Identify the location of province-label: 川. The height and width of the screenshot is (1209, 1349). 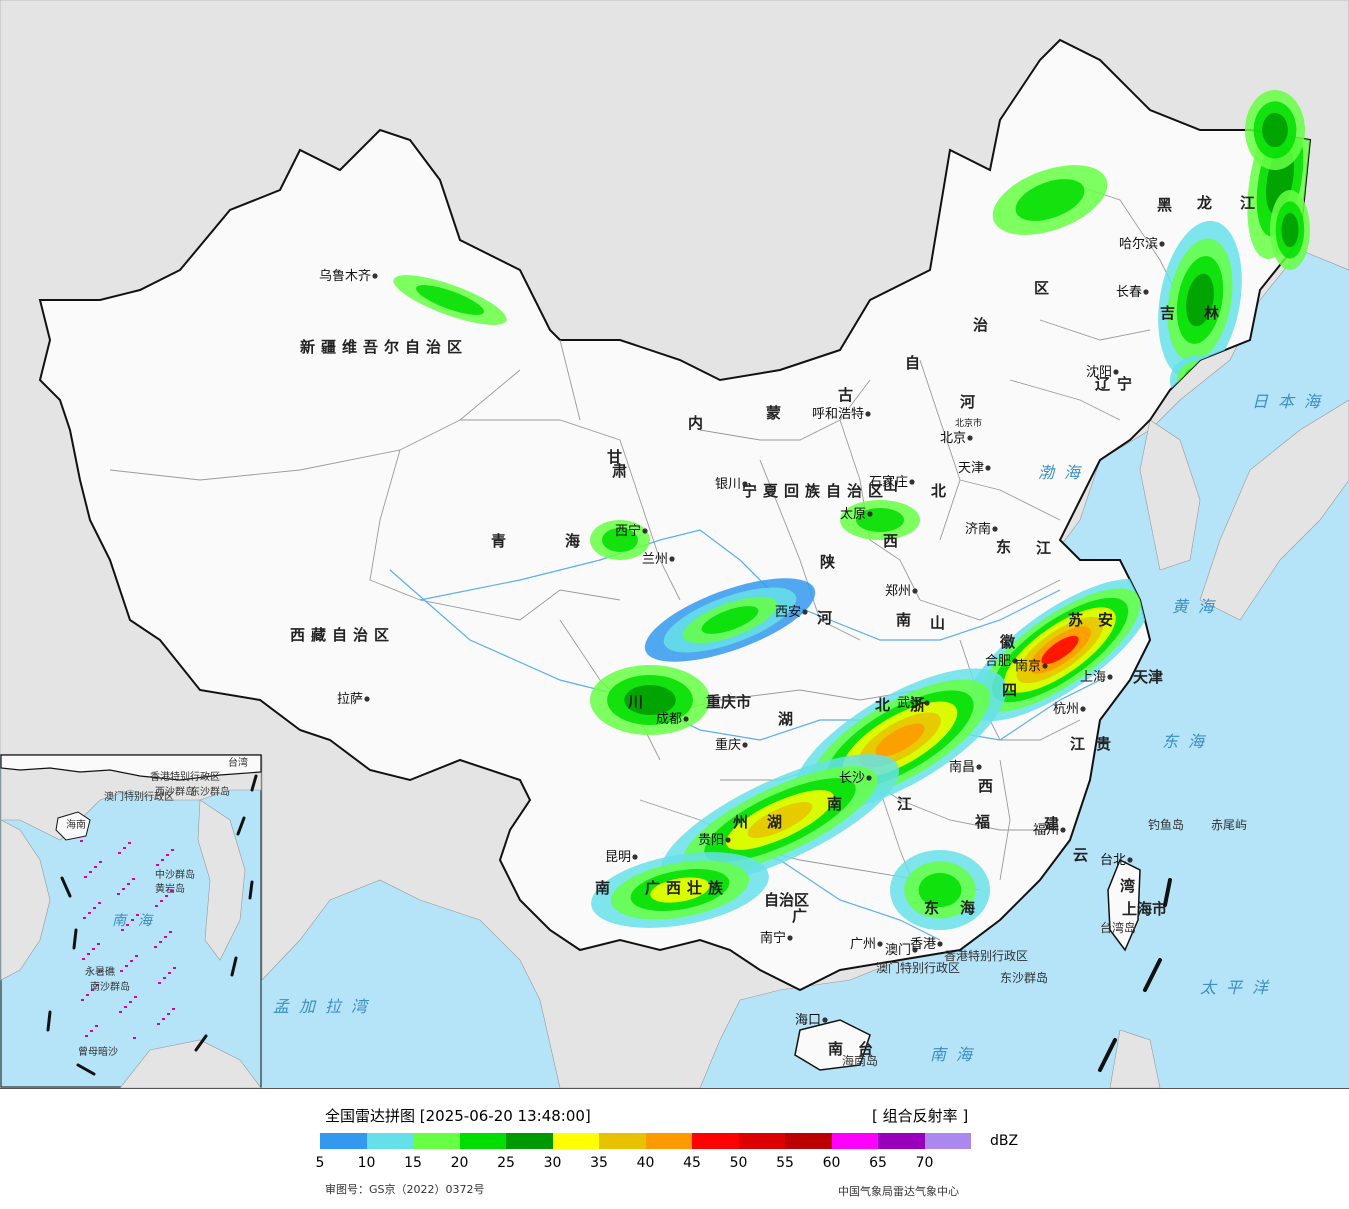
(635, 702).